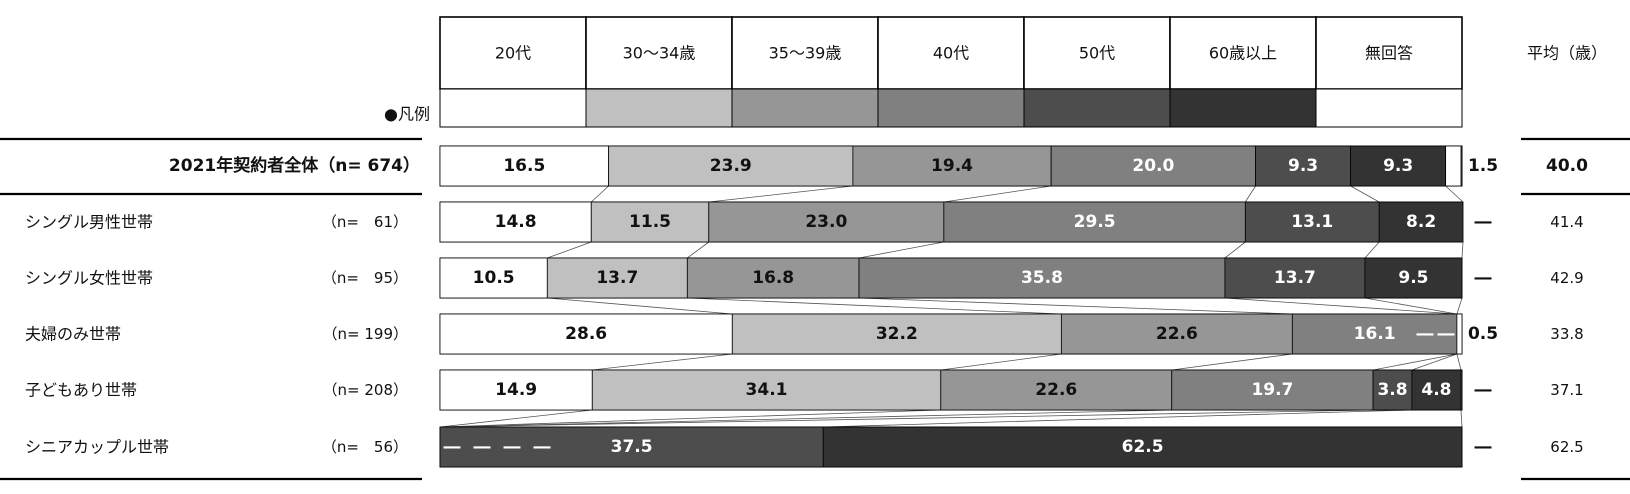 The height and width of the screenshot is (494, 1630). I want to click on row-average: 42.9, so click(1566, 278).